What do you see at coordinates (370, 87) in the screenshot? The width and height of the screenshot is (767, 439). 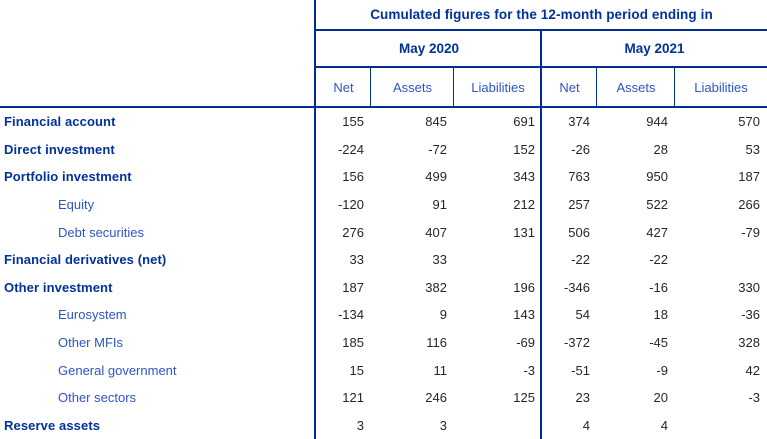 I see `divider-net-assets-2020` at bounding box center [370, 87].